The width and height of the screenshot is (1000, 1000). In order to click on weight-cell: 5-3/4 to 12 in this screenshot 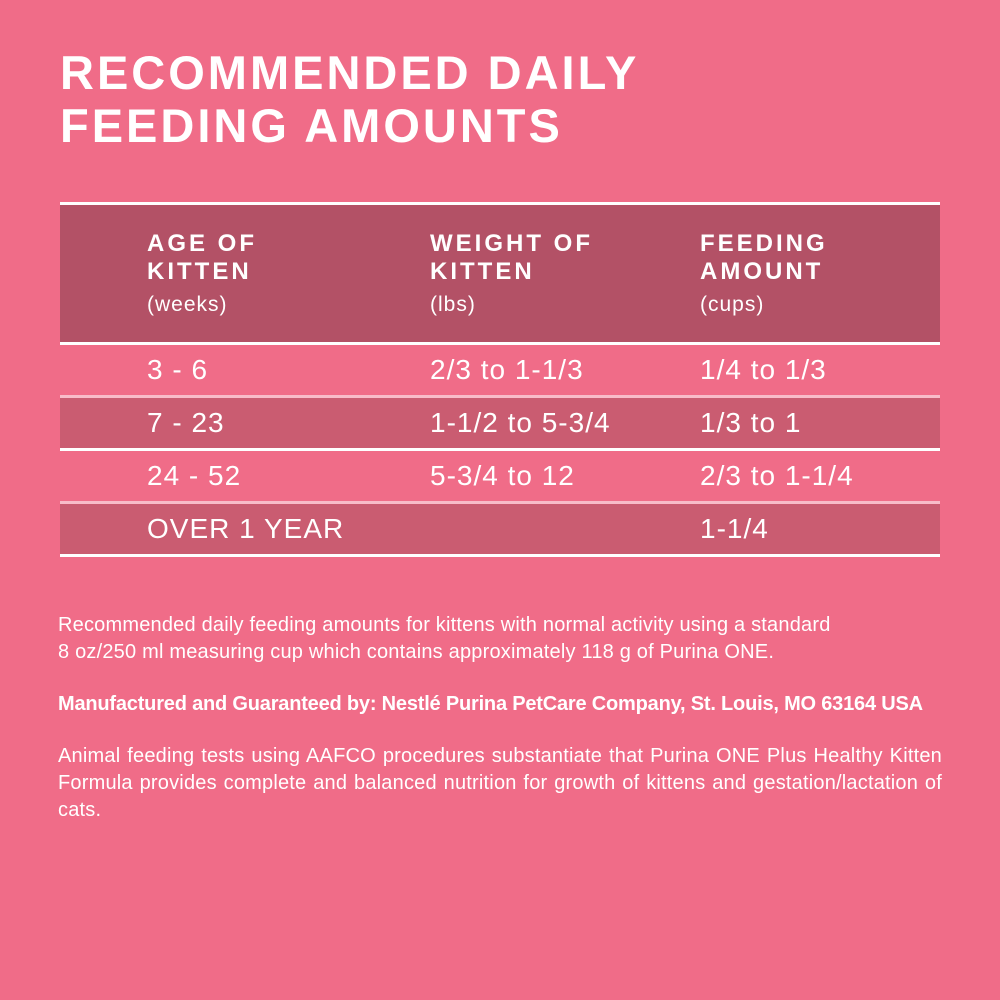, I will do `click(502, 475)`.